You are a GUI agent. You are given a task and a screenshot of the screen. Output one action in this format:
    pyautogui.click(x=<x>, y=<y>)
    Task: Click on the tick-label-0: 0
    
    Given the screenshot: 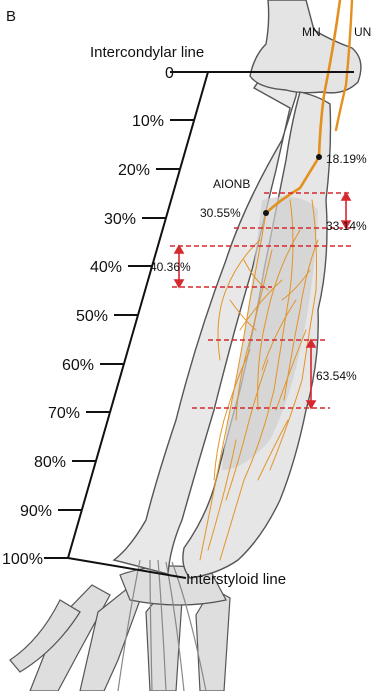 What is the action you would take?
    pyautogui.click(x=169, y=73)
    